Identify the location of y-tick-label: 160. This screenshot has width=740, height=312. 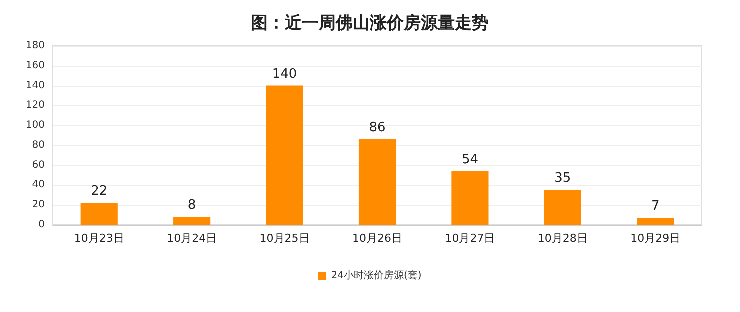
(35, 66).